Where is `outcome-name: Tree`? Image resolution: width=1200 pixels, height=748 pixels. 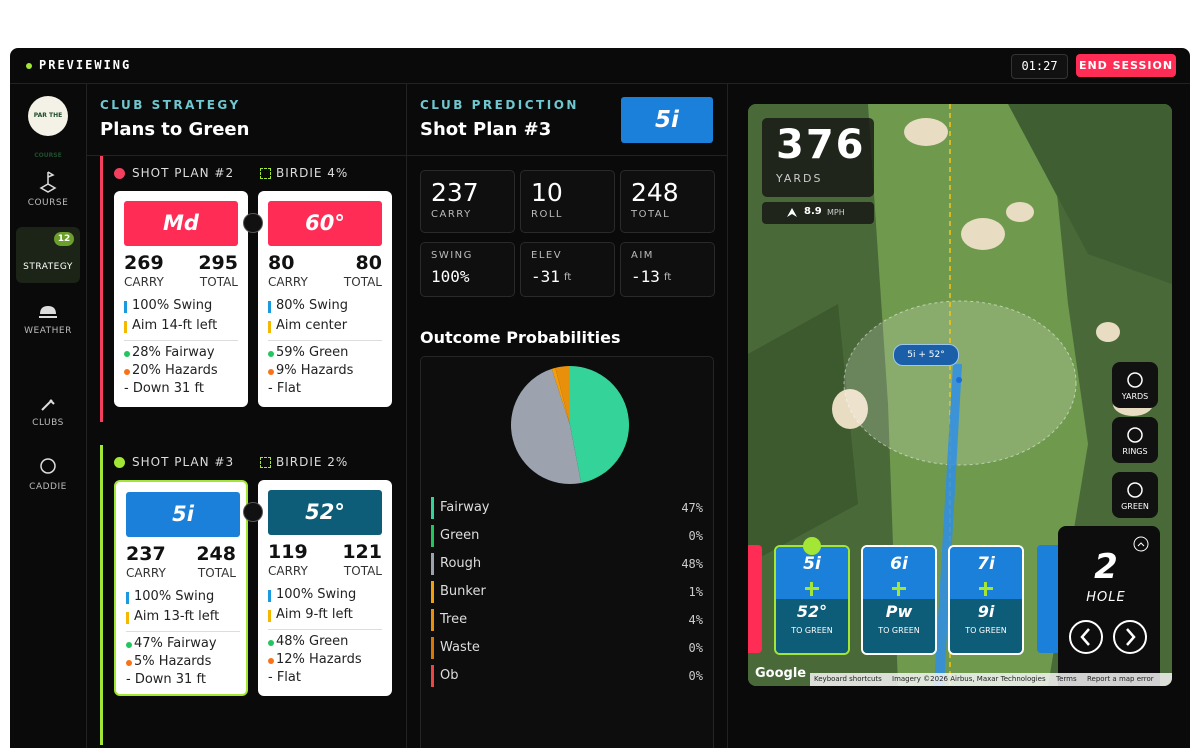
outcome-name: Tree is located at coordinates (454, 619).